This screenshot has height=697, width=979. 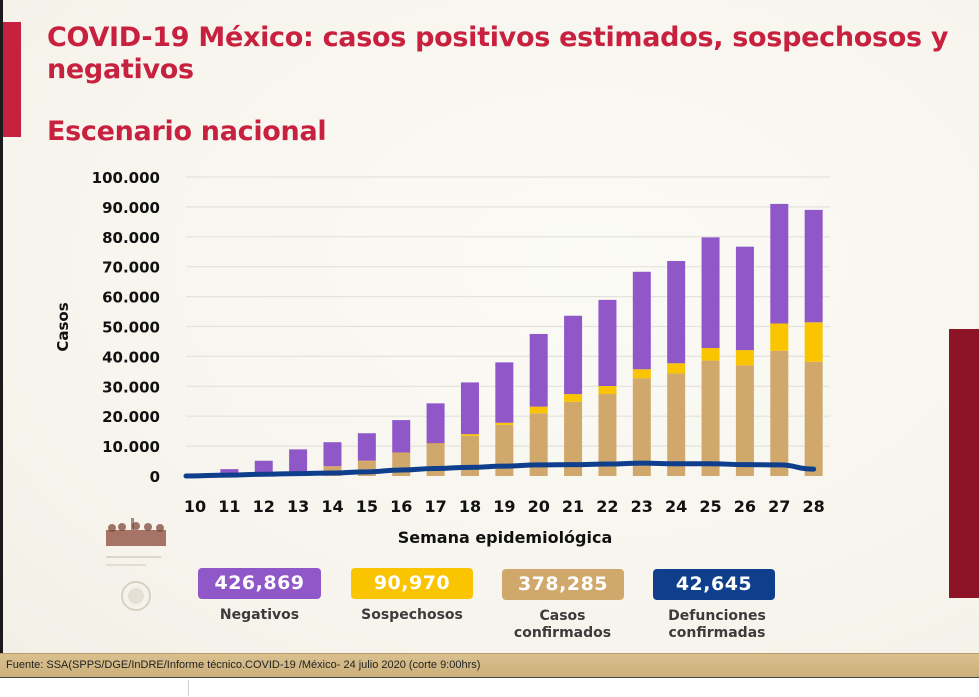 What do you see at coordinates (714, 584) in the screenshot?
I see `defunciones-total-badge: 42,645` at bounding box center [714, 584].